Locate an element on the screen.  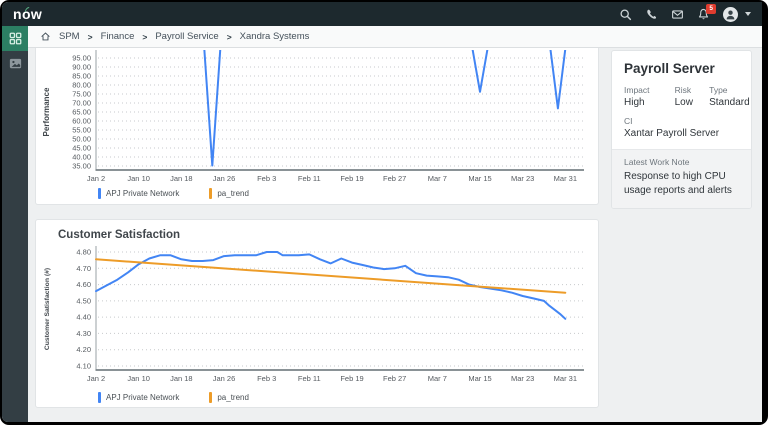
svg-text: Performance is located at coordinates (46, 111).